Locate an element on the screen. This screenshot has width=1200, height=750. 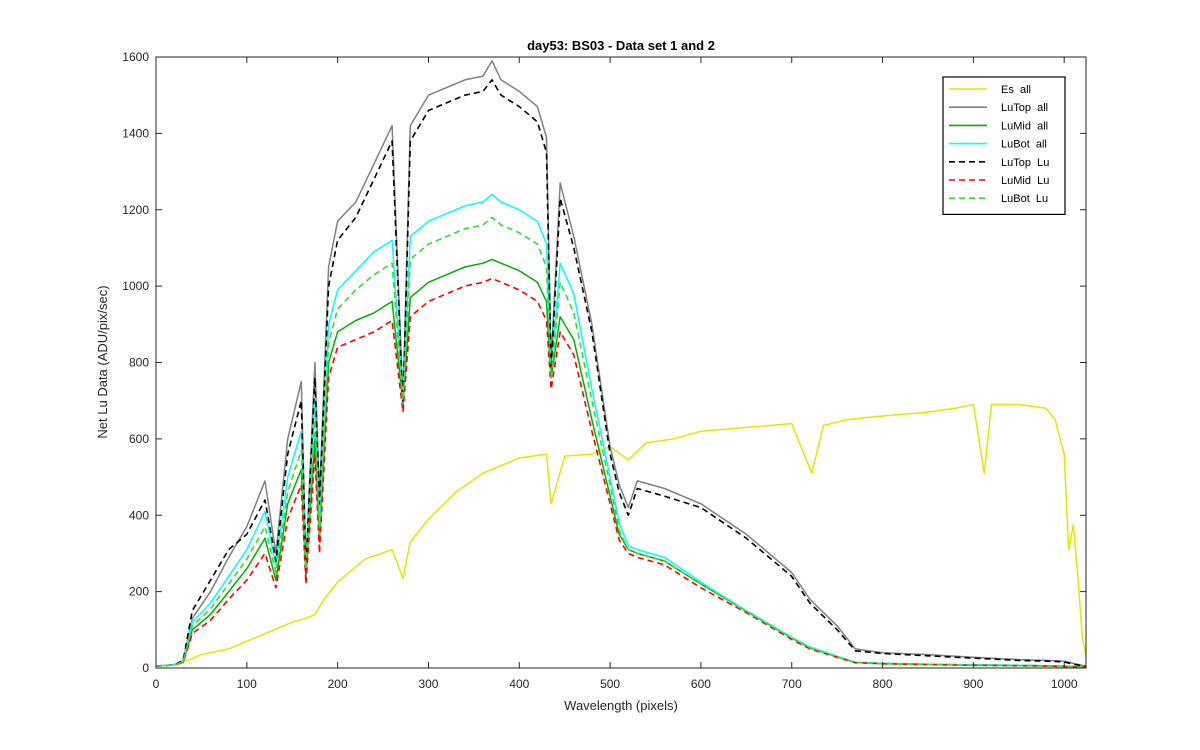
x-axis-title: Wavelength (pixels) is located at coordinates (621, 705).